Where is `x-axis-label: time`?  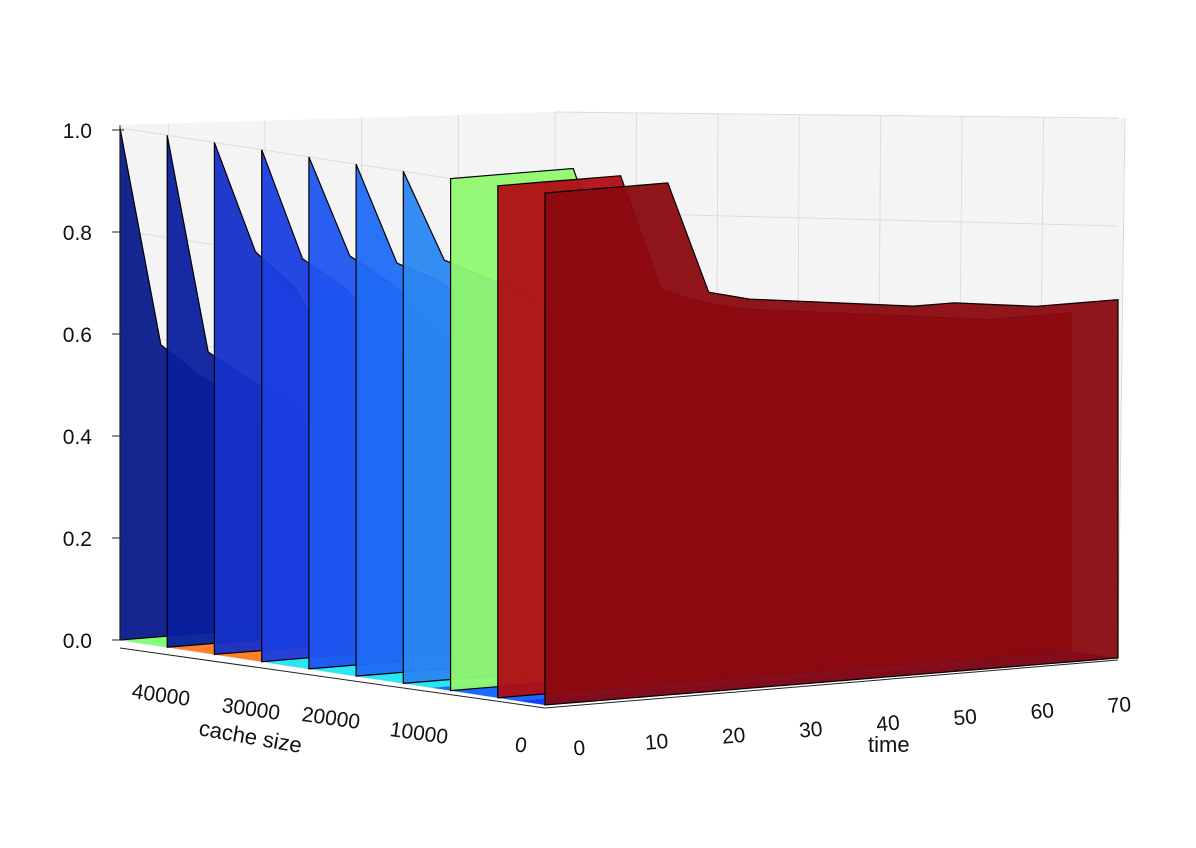 x-axis-label: time is located at coordinates (889, 744).